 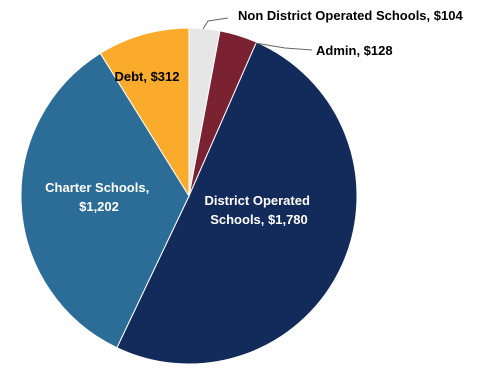 What do you see at coordinates (146, 76) in the screenshot?
I see `label-debt: Debt, $312` at bounding box center [146, 76].